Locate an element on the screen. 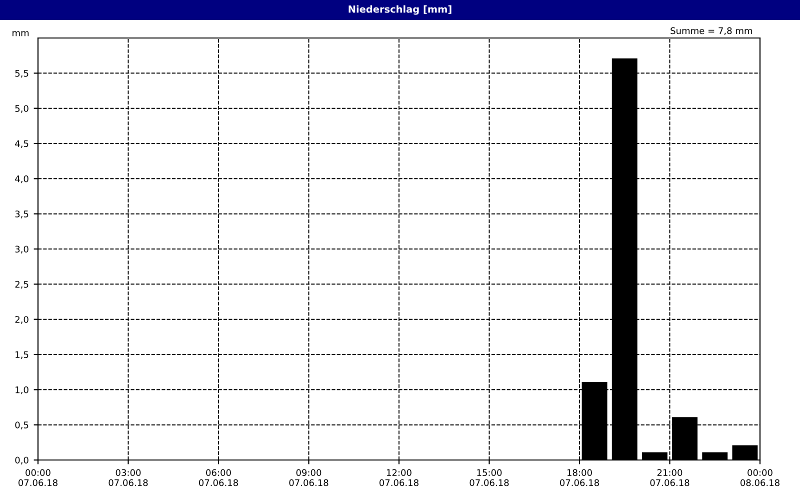 This screenshot has width=800, height=500. x-tick-label: 18:00 07.06.18 is located at coordinates (579, 477).